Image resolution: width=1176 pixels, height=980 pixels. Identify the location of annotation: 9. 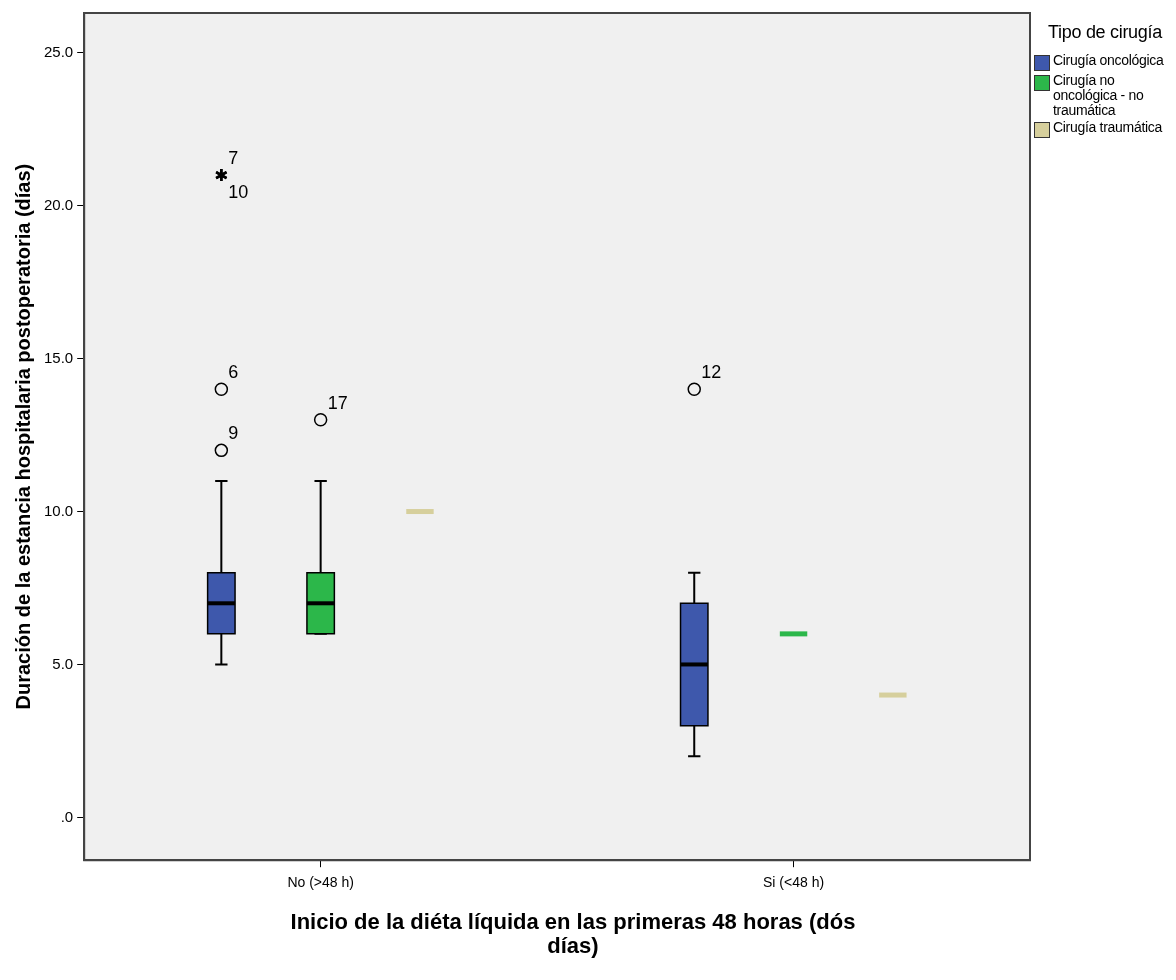
(233, 433).